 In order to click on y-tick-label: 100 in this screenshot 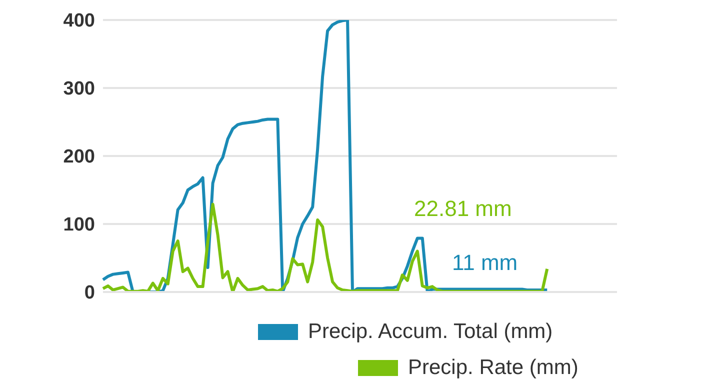, I will do `click(79, 225)`.